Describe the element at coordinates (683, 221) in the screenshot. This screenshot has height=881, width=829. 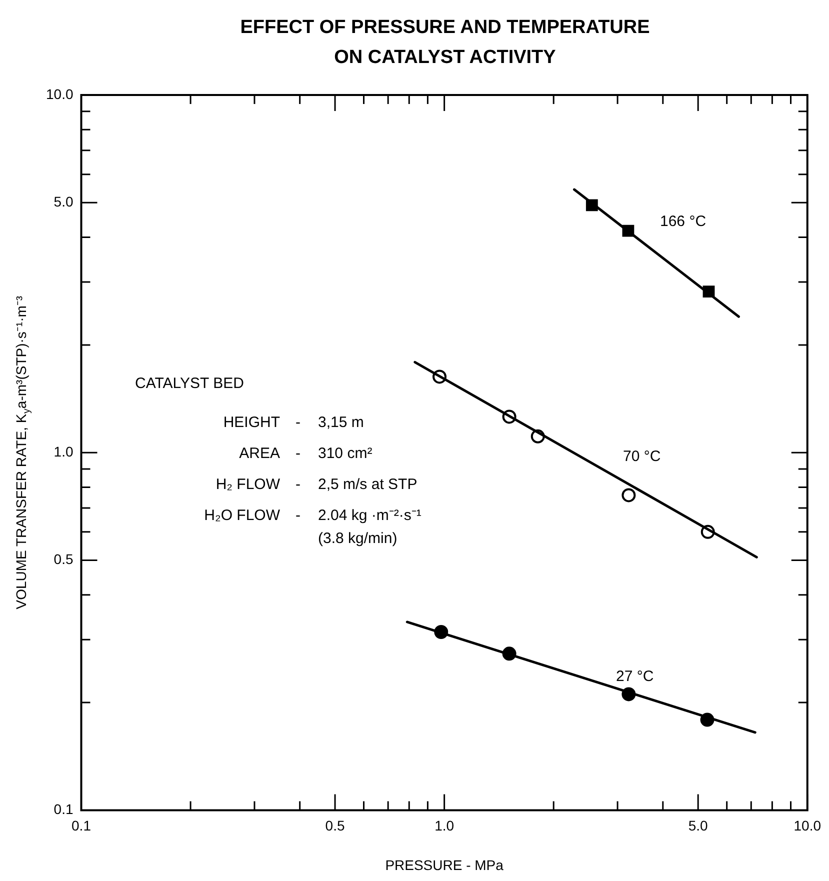
I see `annotation: 166 °C` at that location.